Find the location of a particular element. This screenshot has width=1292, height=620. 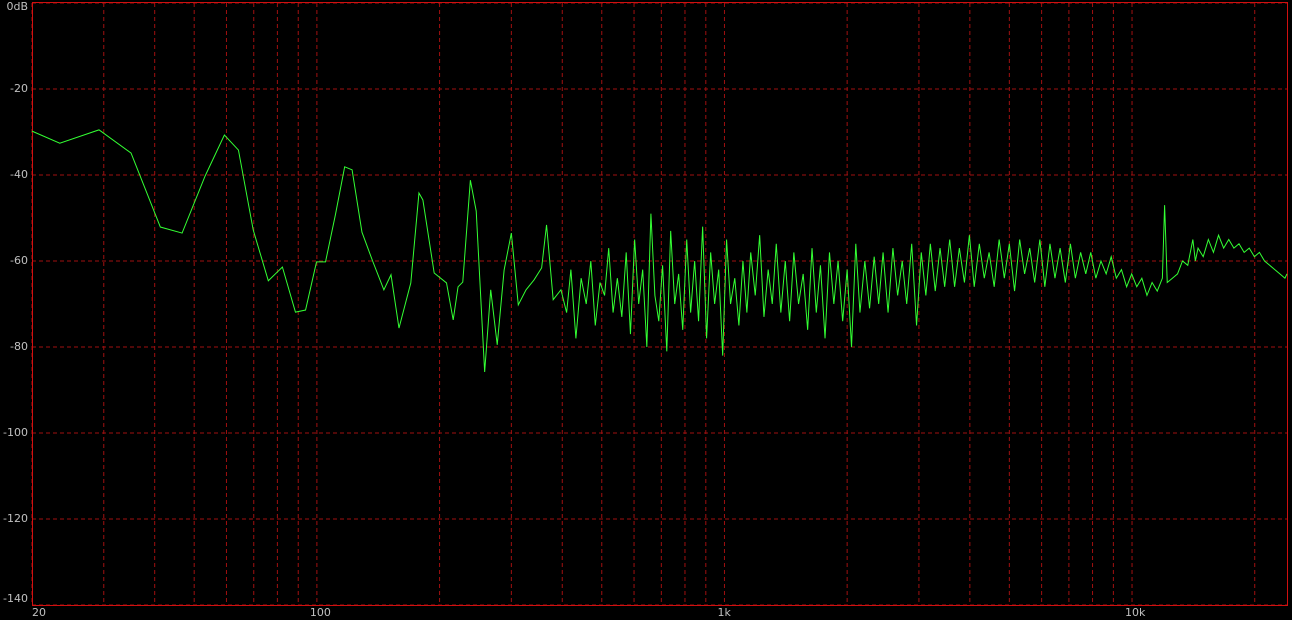

y-tick-label: -120 is located at coordinates (15, 518).